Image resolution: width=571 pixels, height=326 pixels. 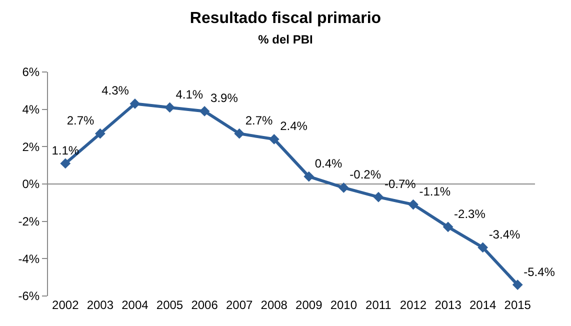 What do you see at coordinates (31, 147) in the screenshot?
I see `y-tick-label: 2%` at bounding box center [31, 147].